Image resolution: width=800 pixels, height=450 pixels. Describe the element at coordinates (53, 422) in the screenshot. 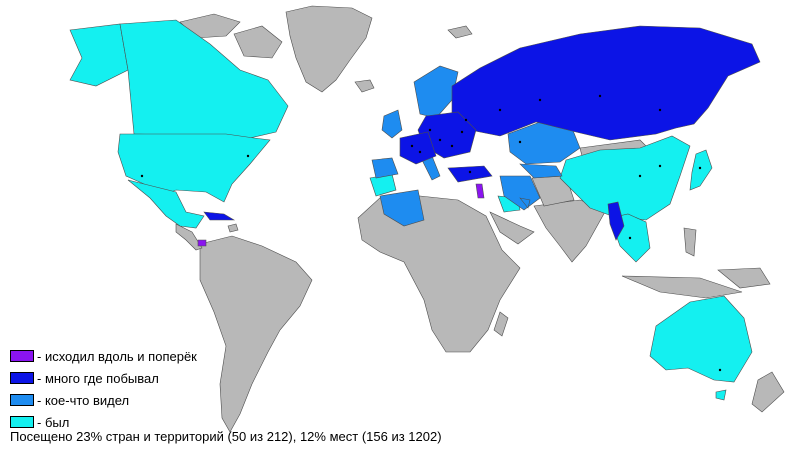

I see `legend-label: - был` at that location.